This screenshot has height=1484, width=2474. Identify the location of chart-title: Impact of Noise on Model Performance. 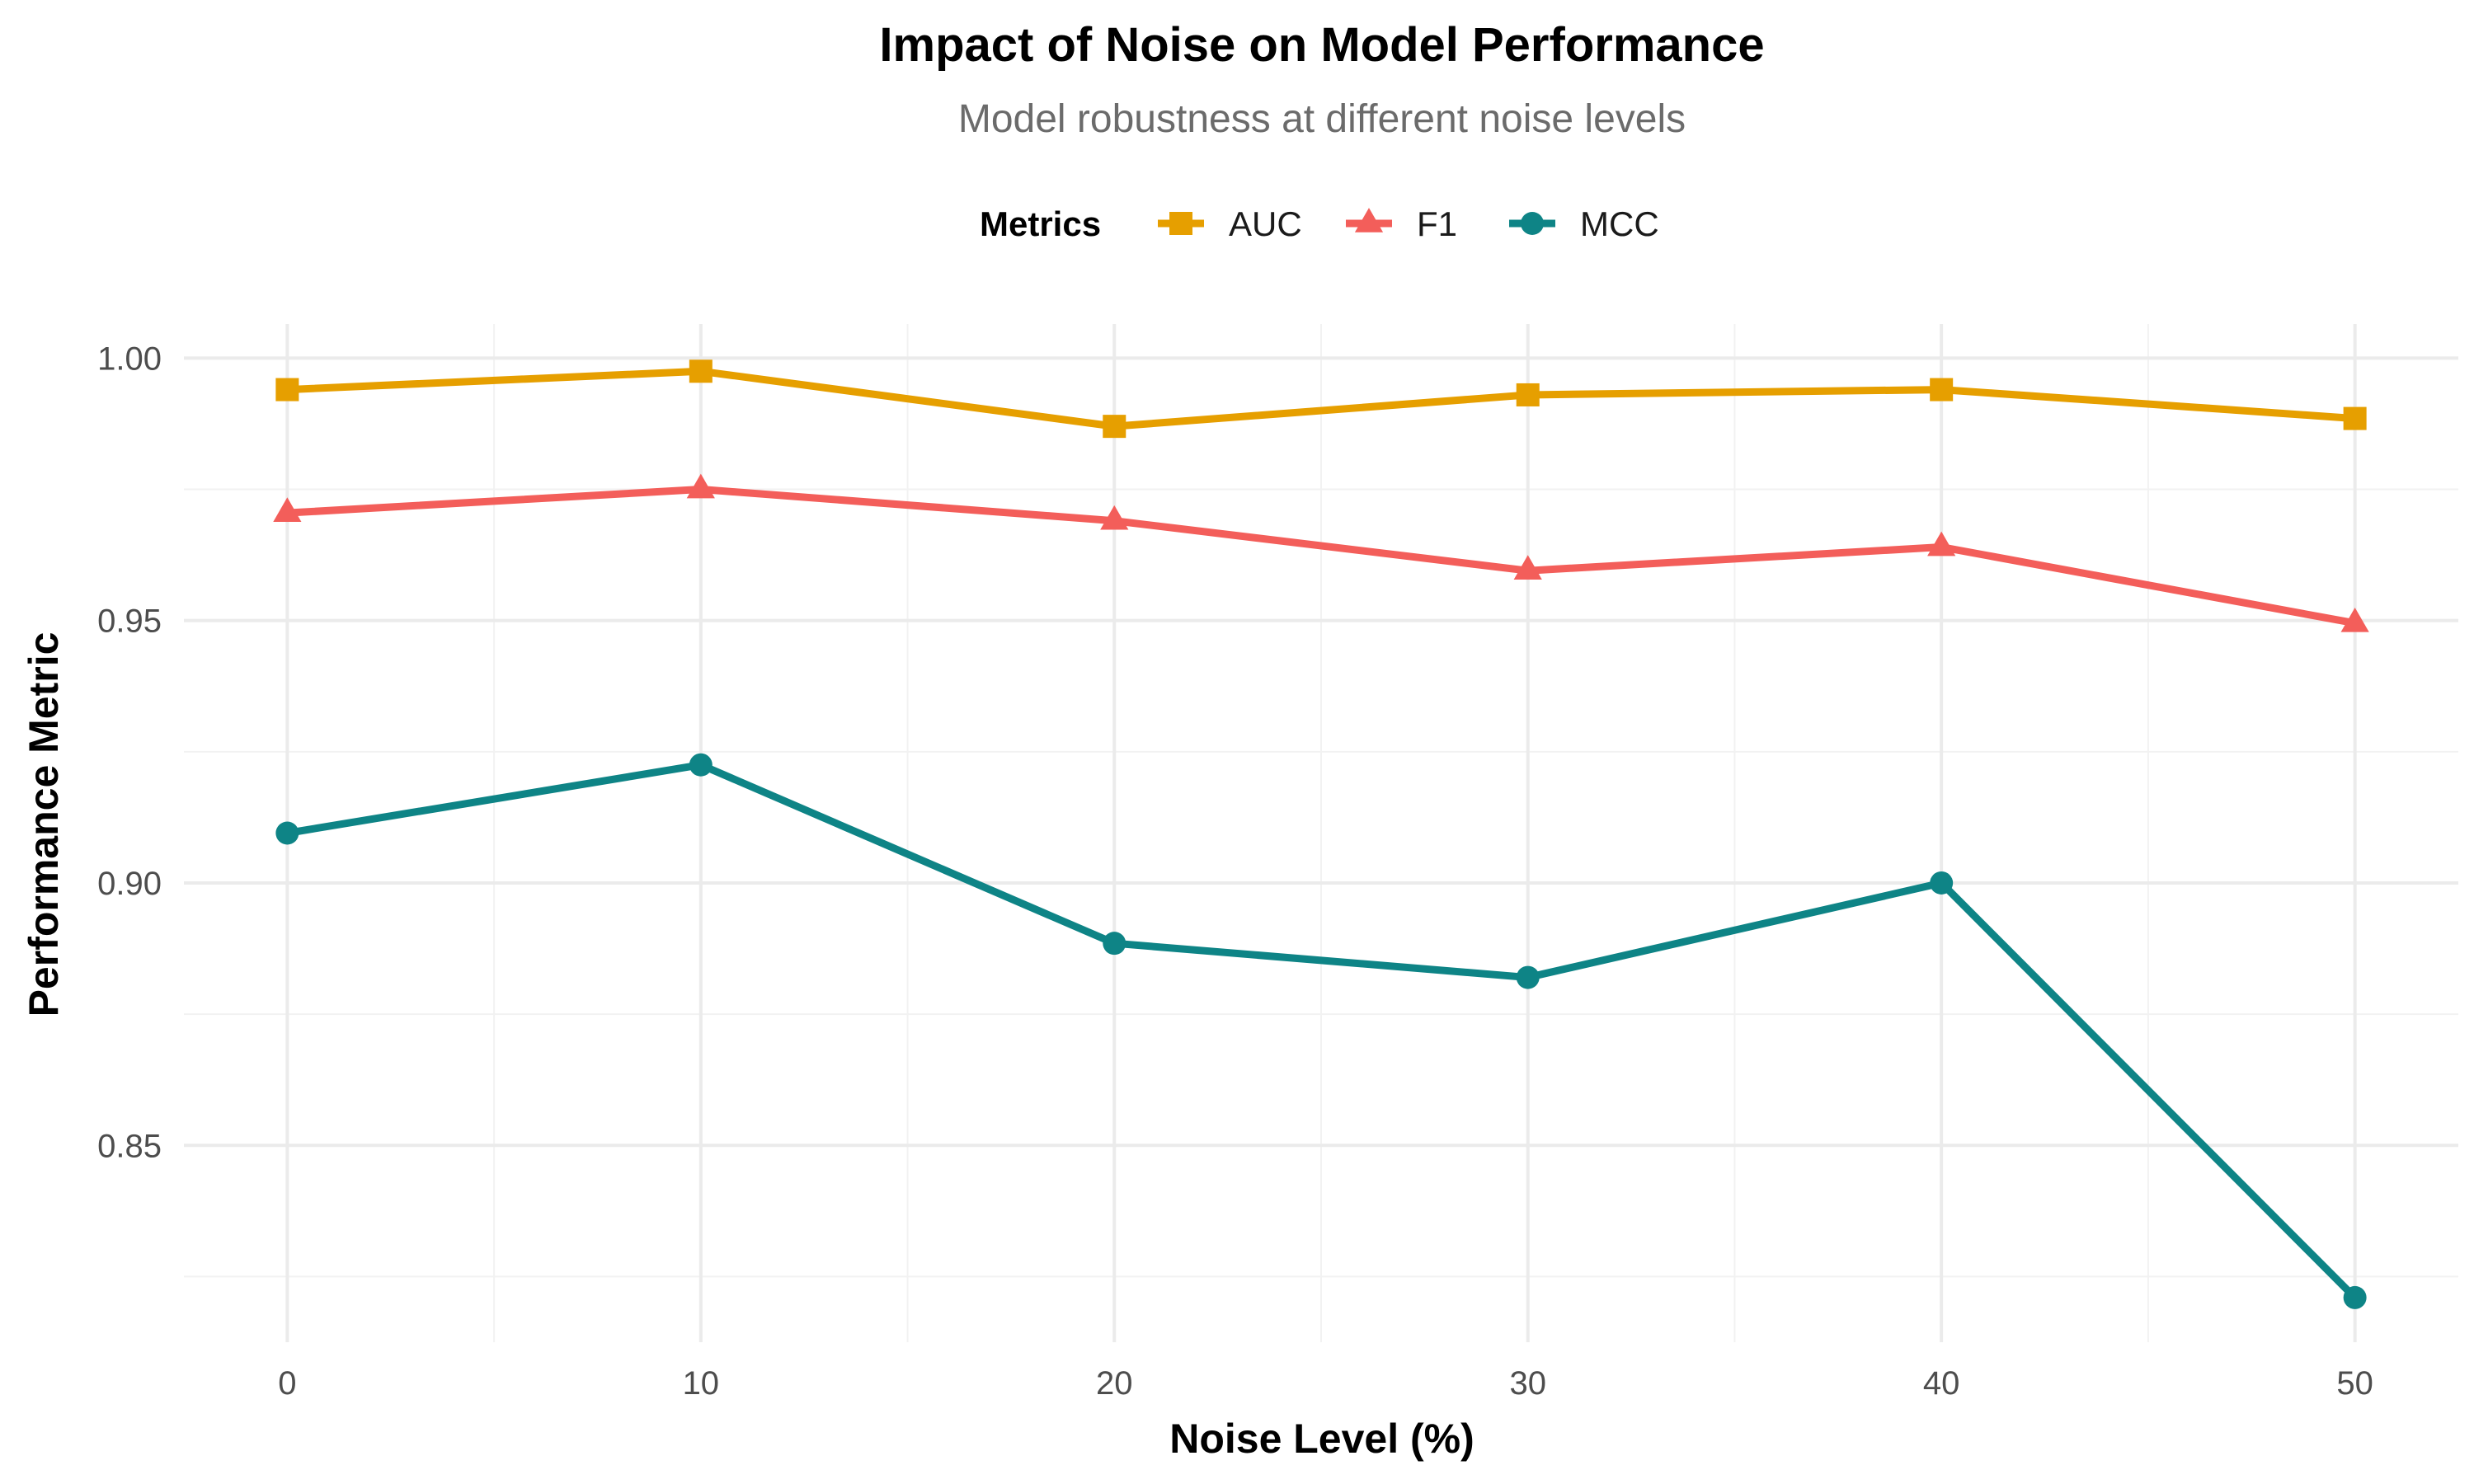
(1321, 45).